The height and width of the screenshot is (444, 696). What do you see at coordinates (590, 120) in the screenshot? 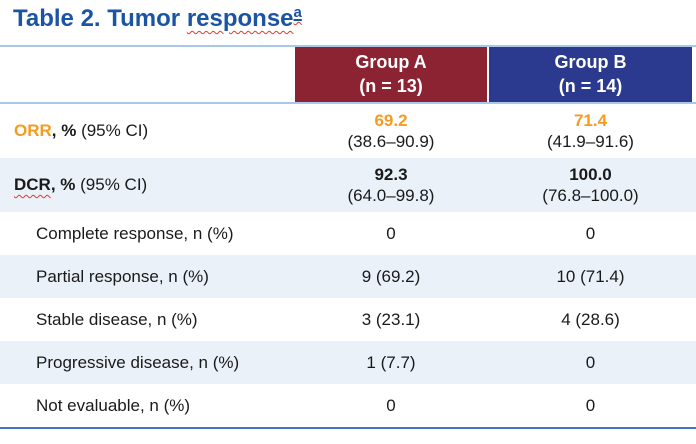
I see `orr-b-value: 71.4` at bounding box center [590, 120].